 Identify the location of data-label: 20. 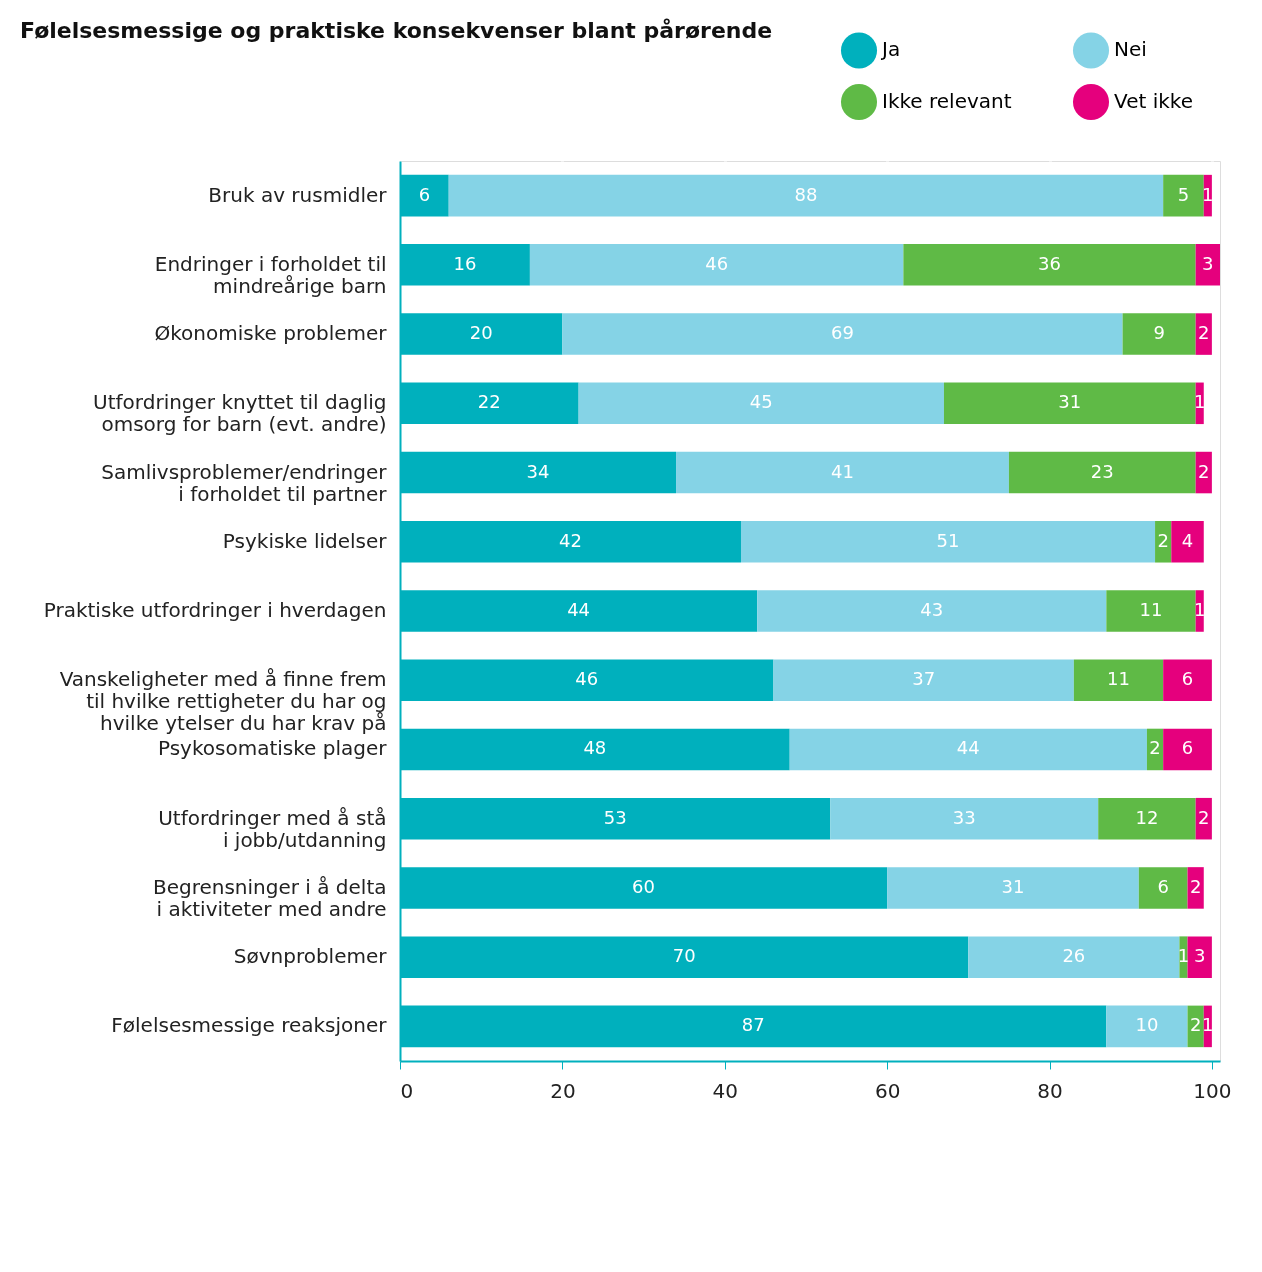
(481, 333).